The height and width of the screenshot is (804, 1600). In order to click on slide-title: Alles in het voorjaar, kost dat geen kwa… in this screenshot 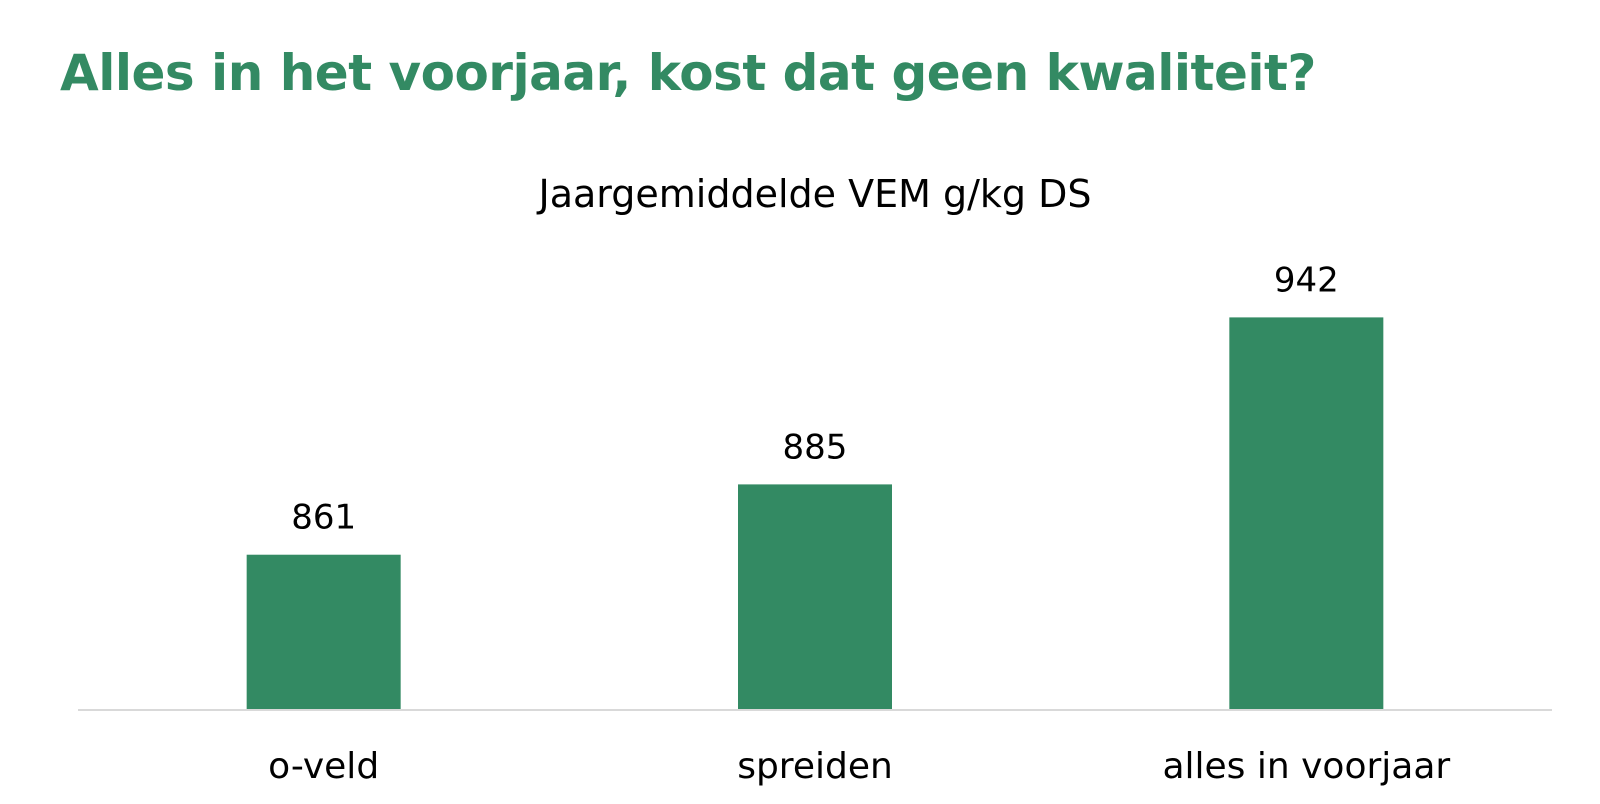, I will do `click(688, 73)`.